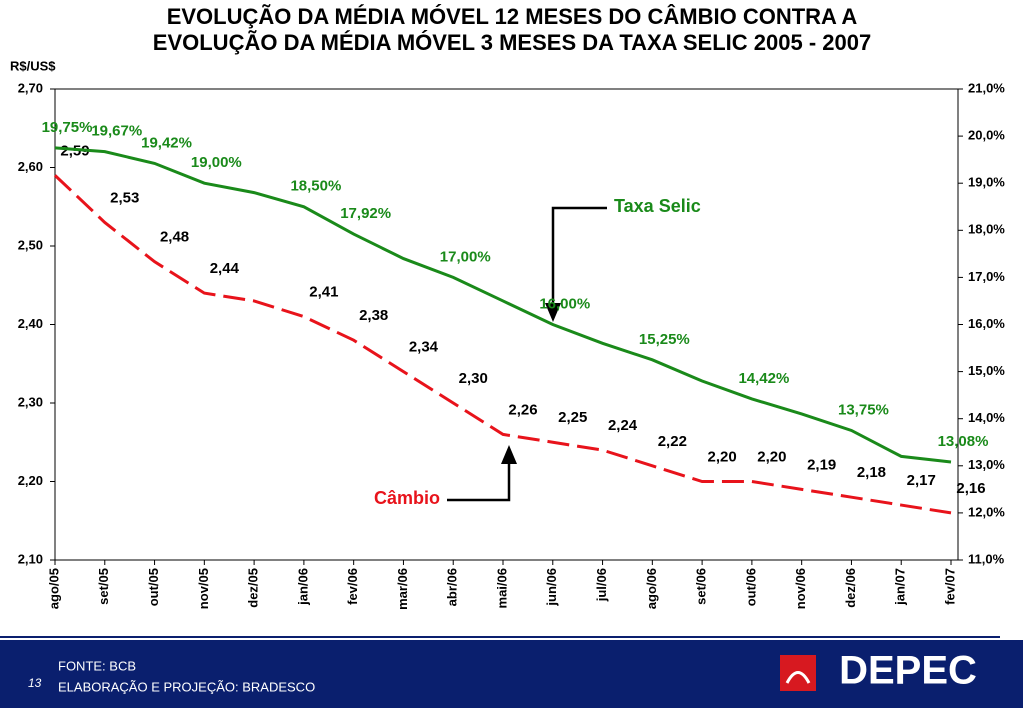  What do you see at coordinates (576, 264) in the screenshot?
I see `selic-arrow` at bounding box center [576, 264].